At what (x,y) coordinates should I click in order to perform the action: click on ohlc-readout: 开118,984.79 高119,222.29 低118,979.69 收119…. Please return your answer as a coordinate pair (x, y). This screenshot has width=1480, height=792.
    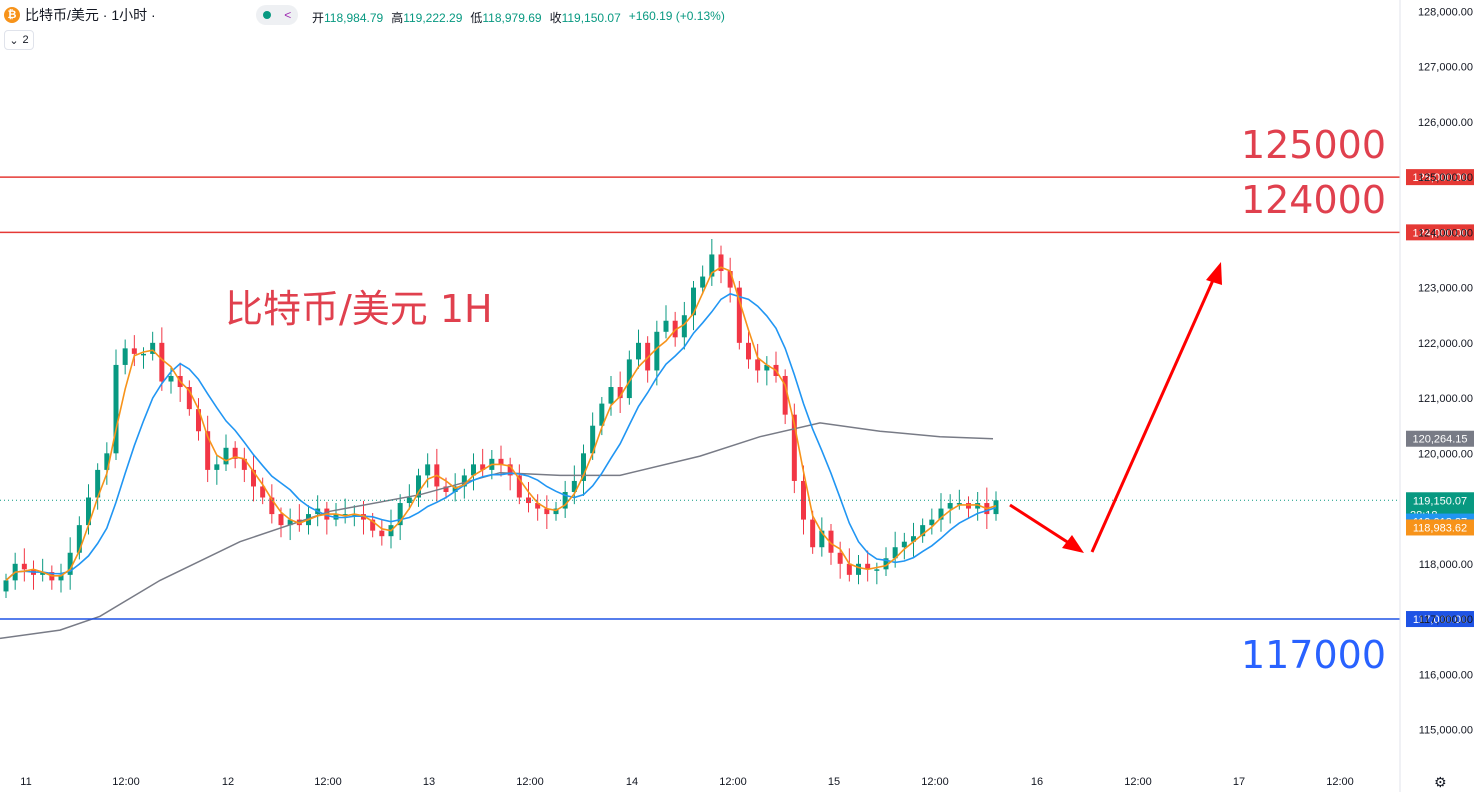
    Looking at the image, I should click on (518, 17).